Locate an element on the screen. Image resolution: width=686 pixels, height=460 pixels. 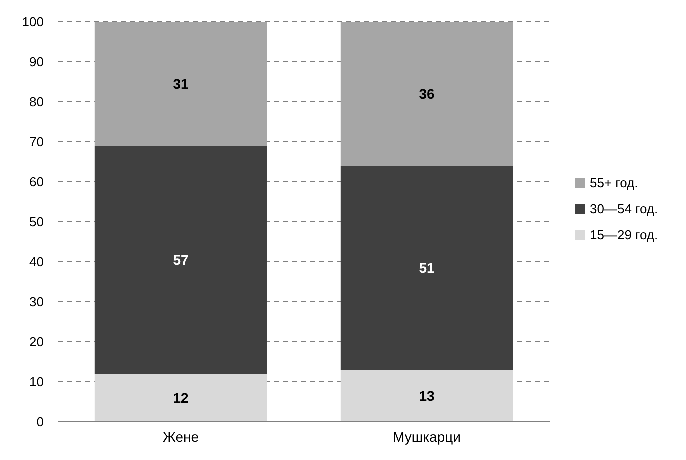
y-tick-label: 100 is located at coordinates (33, 22).